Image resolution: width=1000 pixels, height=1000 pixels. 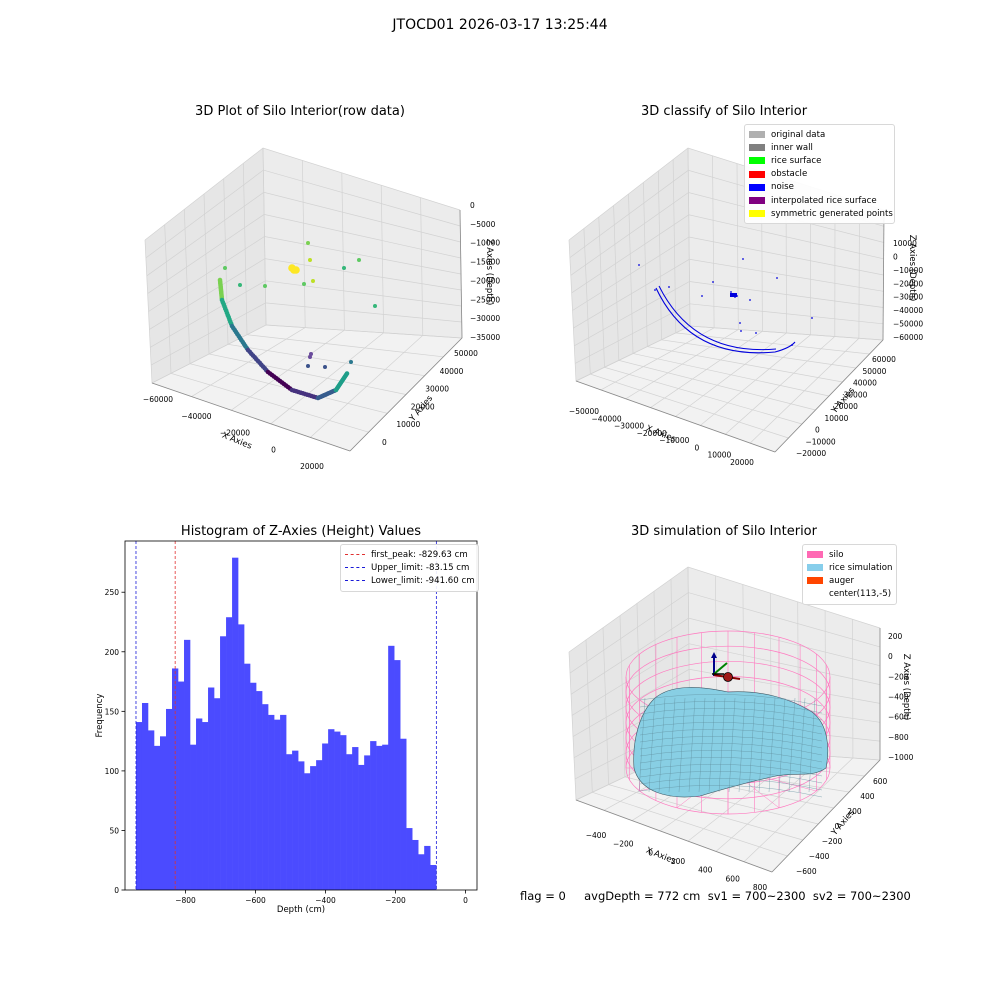 I want to click on rice-surface, so click(x=731, y=742).